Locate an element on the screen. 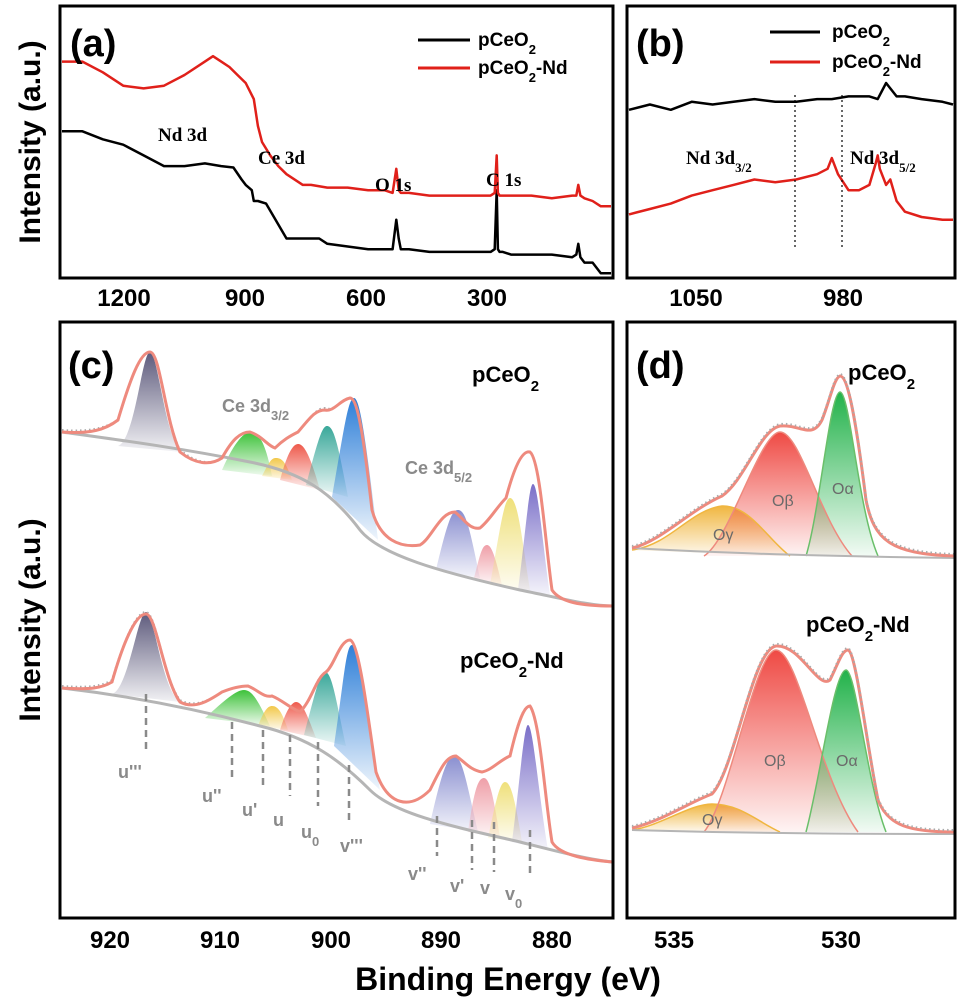  panel-c-x-ticks: 920 910 900 890 880 is located at coordinates (331, 940).